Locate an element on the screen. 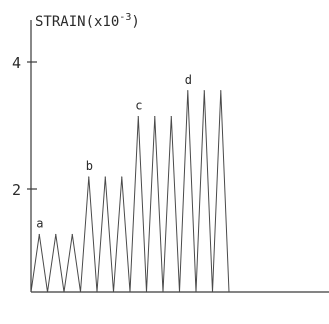 The image size is (329, 324). peak-label-a: a is located at coordinates (39, 224).